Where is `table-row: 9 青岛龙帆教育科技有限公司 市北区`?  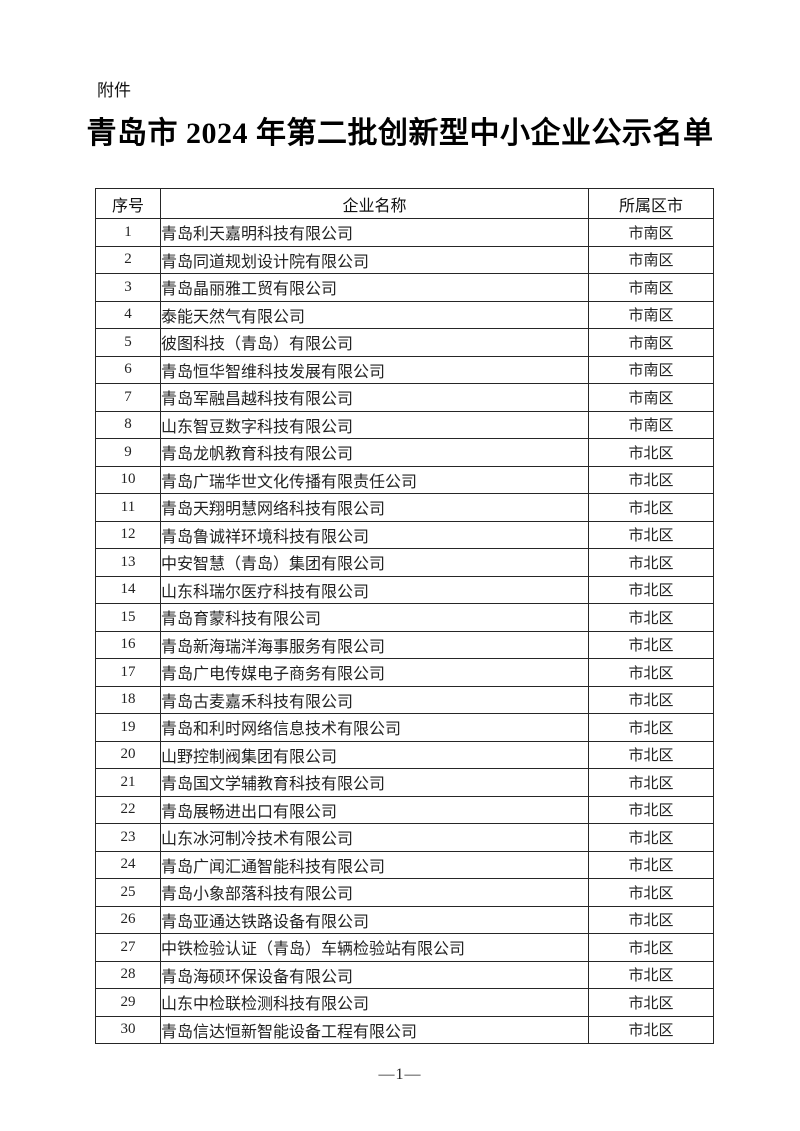 table-row: 9 青岛龙帆教育科技有限公司 市北区 is located at coordinates (404, 452).